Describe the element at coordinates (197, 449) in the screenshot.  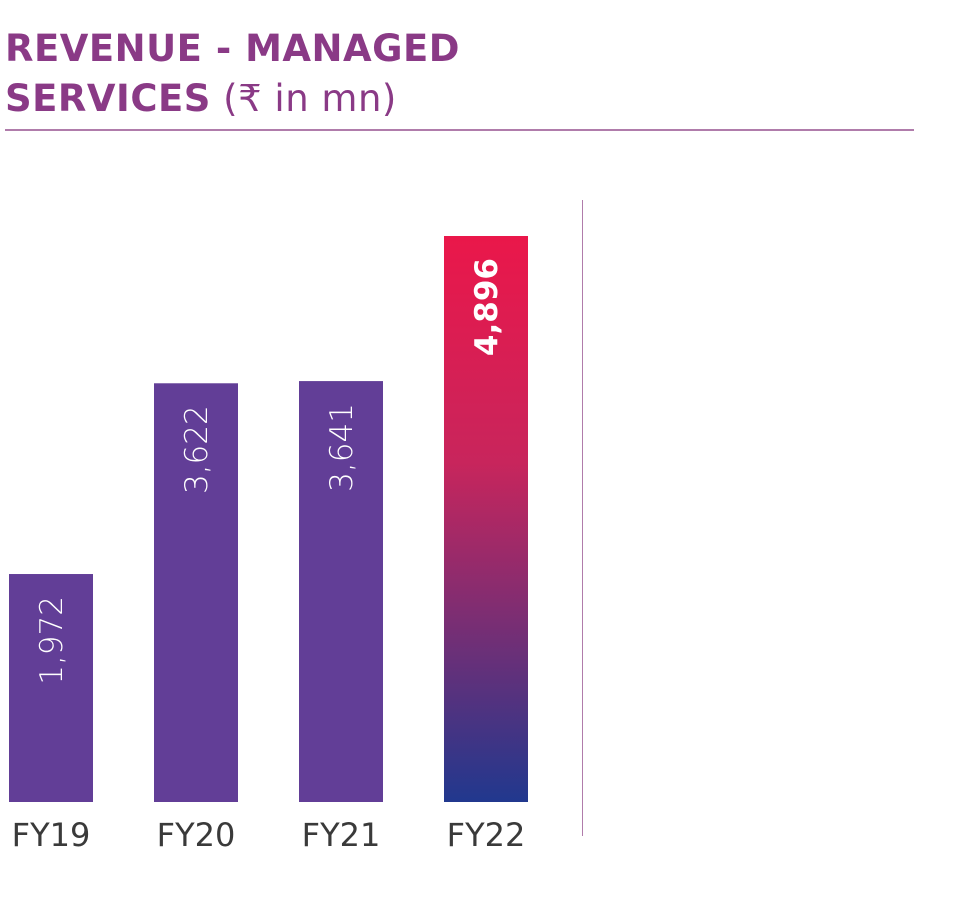
I see `value-label-fy20: 3,622` at that location.